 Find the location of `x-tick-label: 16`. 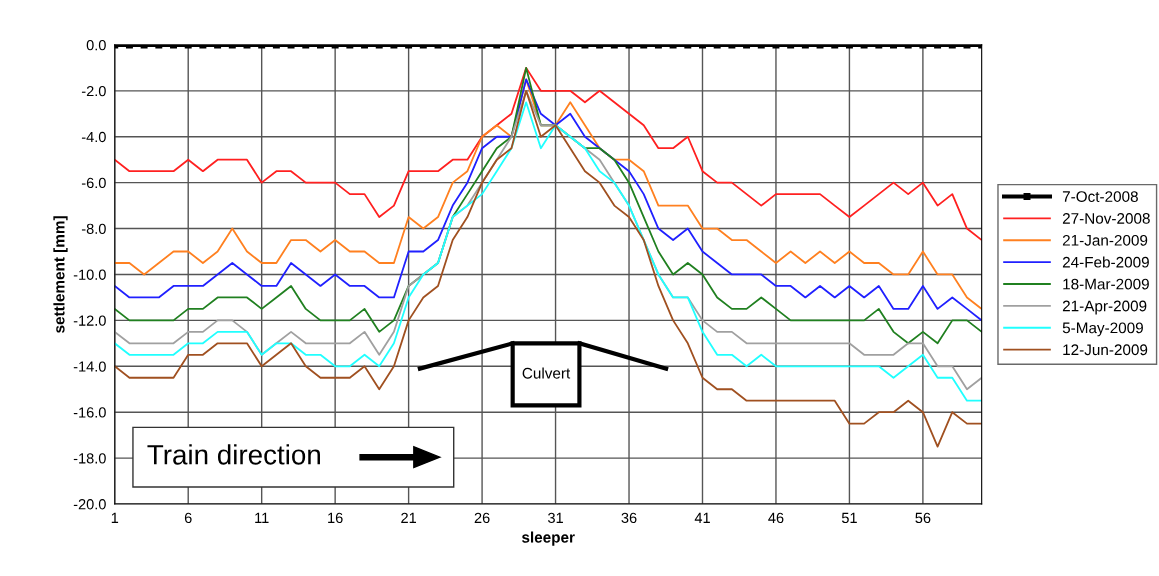

x-tick-label: 16 is located at coordinates (335, 518).